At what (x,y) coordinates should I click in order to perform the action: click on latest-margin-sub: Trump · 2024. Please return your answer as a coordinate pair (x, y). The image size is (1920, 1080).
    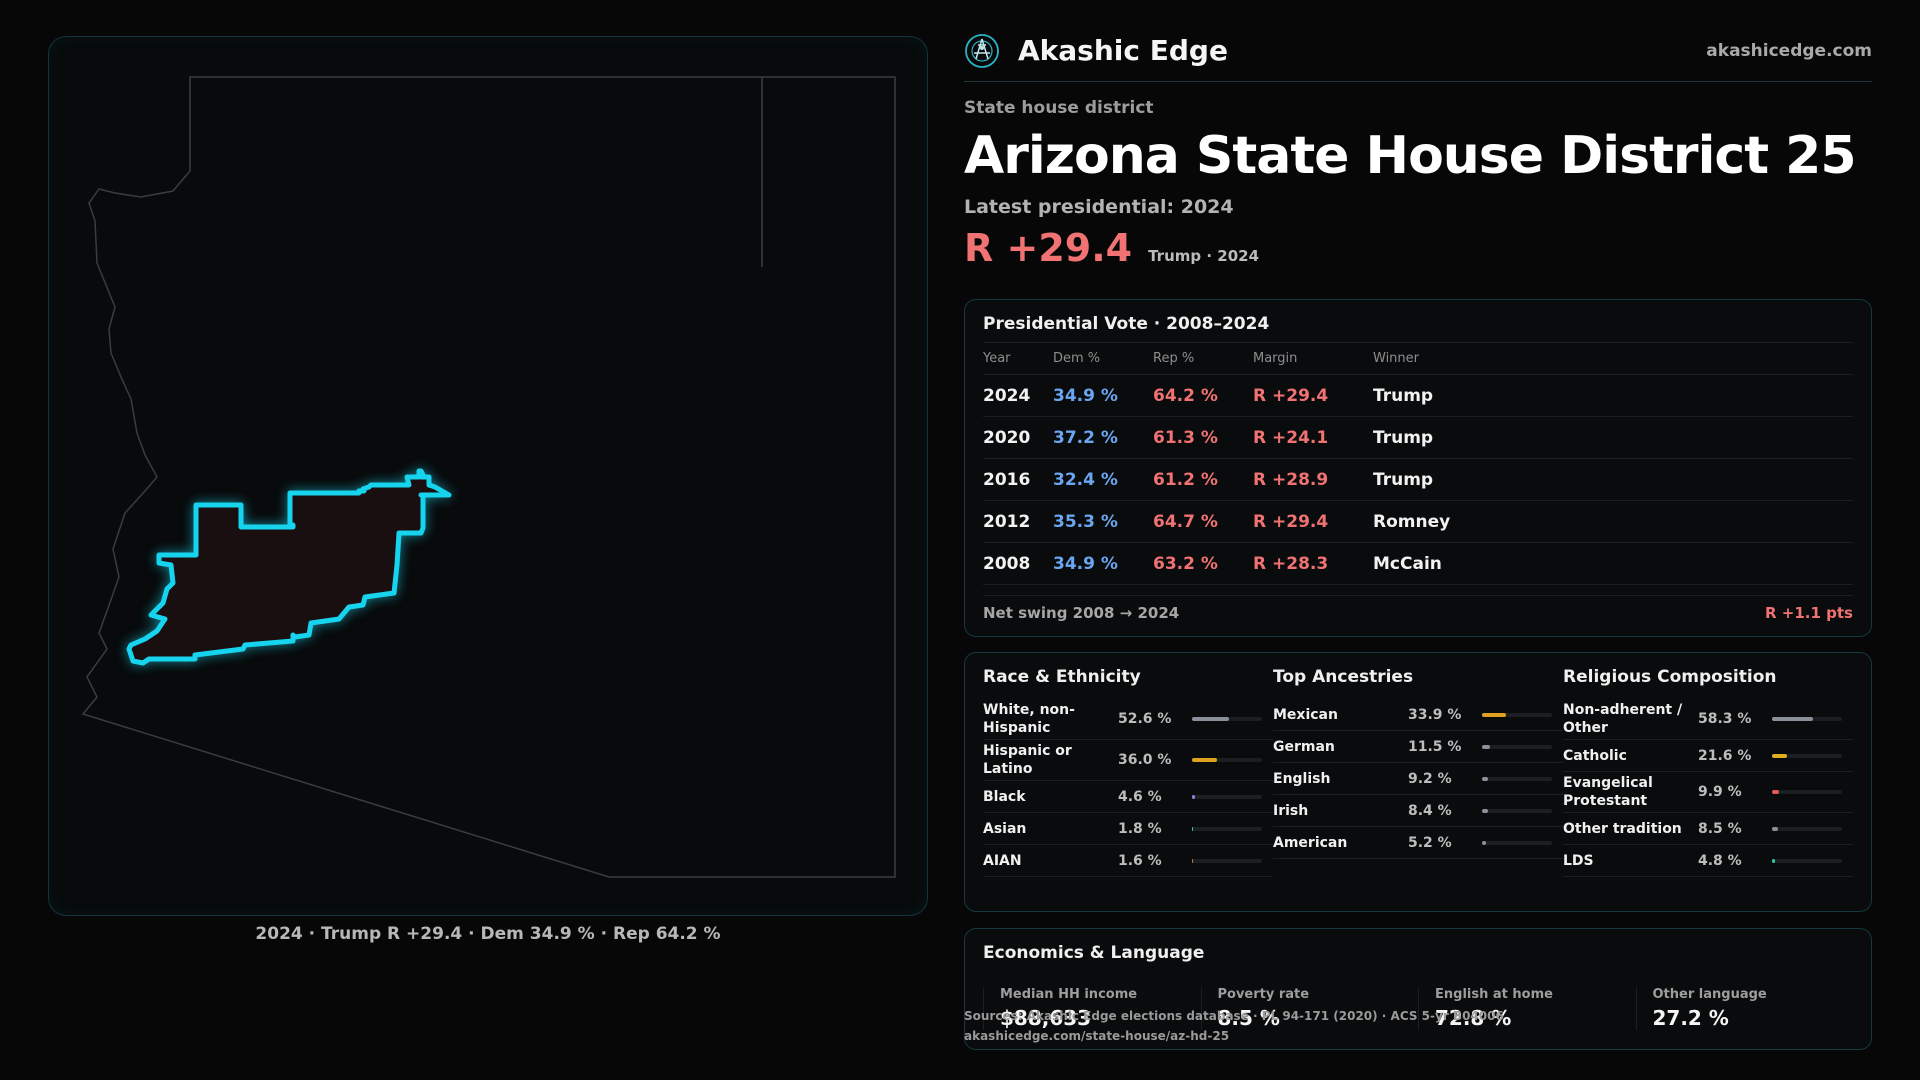
    Looking at the image, I should click on (1204, 256).